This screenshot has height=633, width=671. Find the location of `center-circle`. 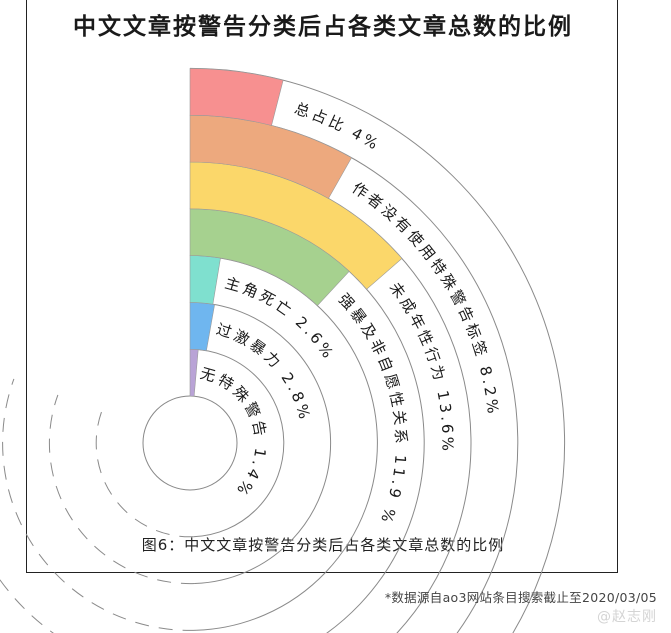

center-circle is located at coordinates (190, 443).